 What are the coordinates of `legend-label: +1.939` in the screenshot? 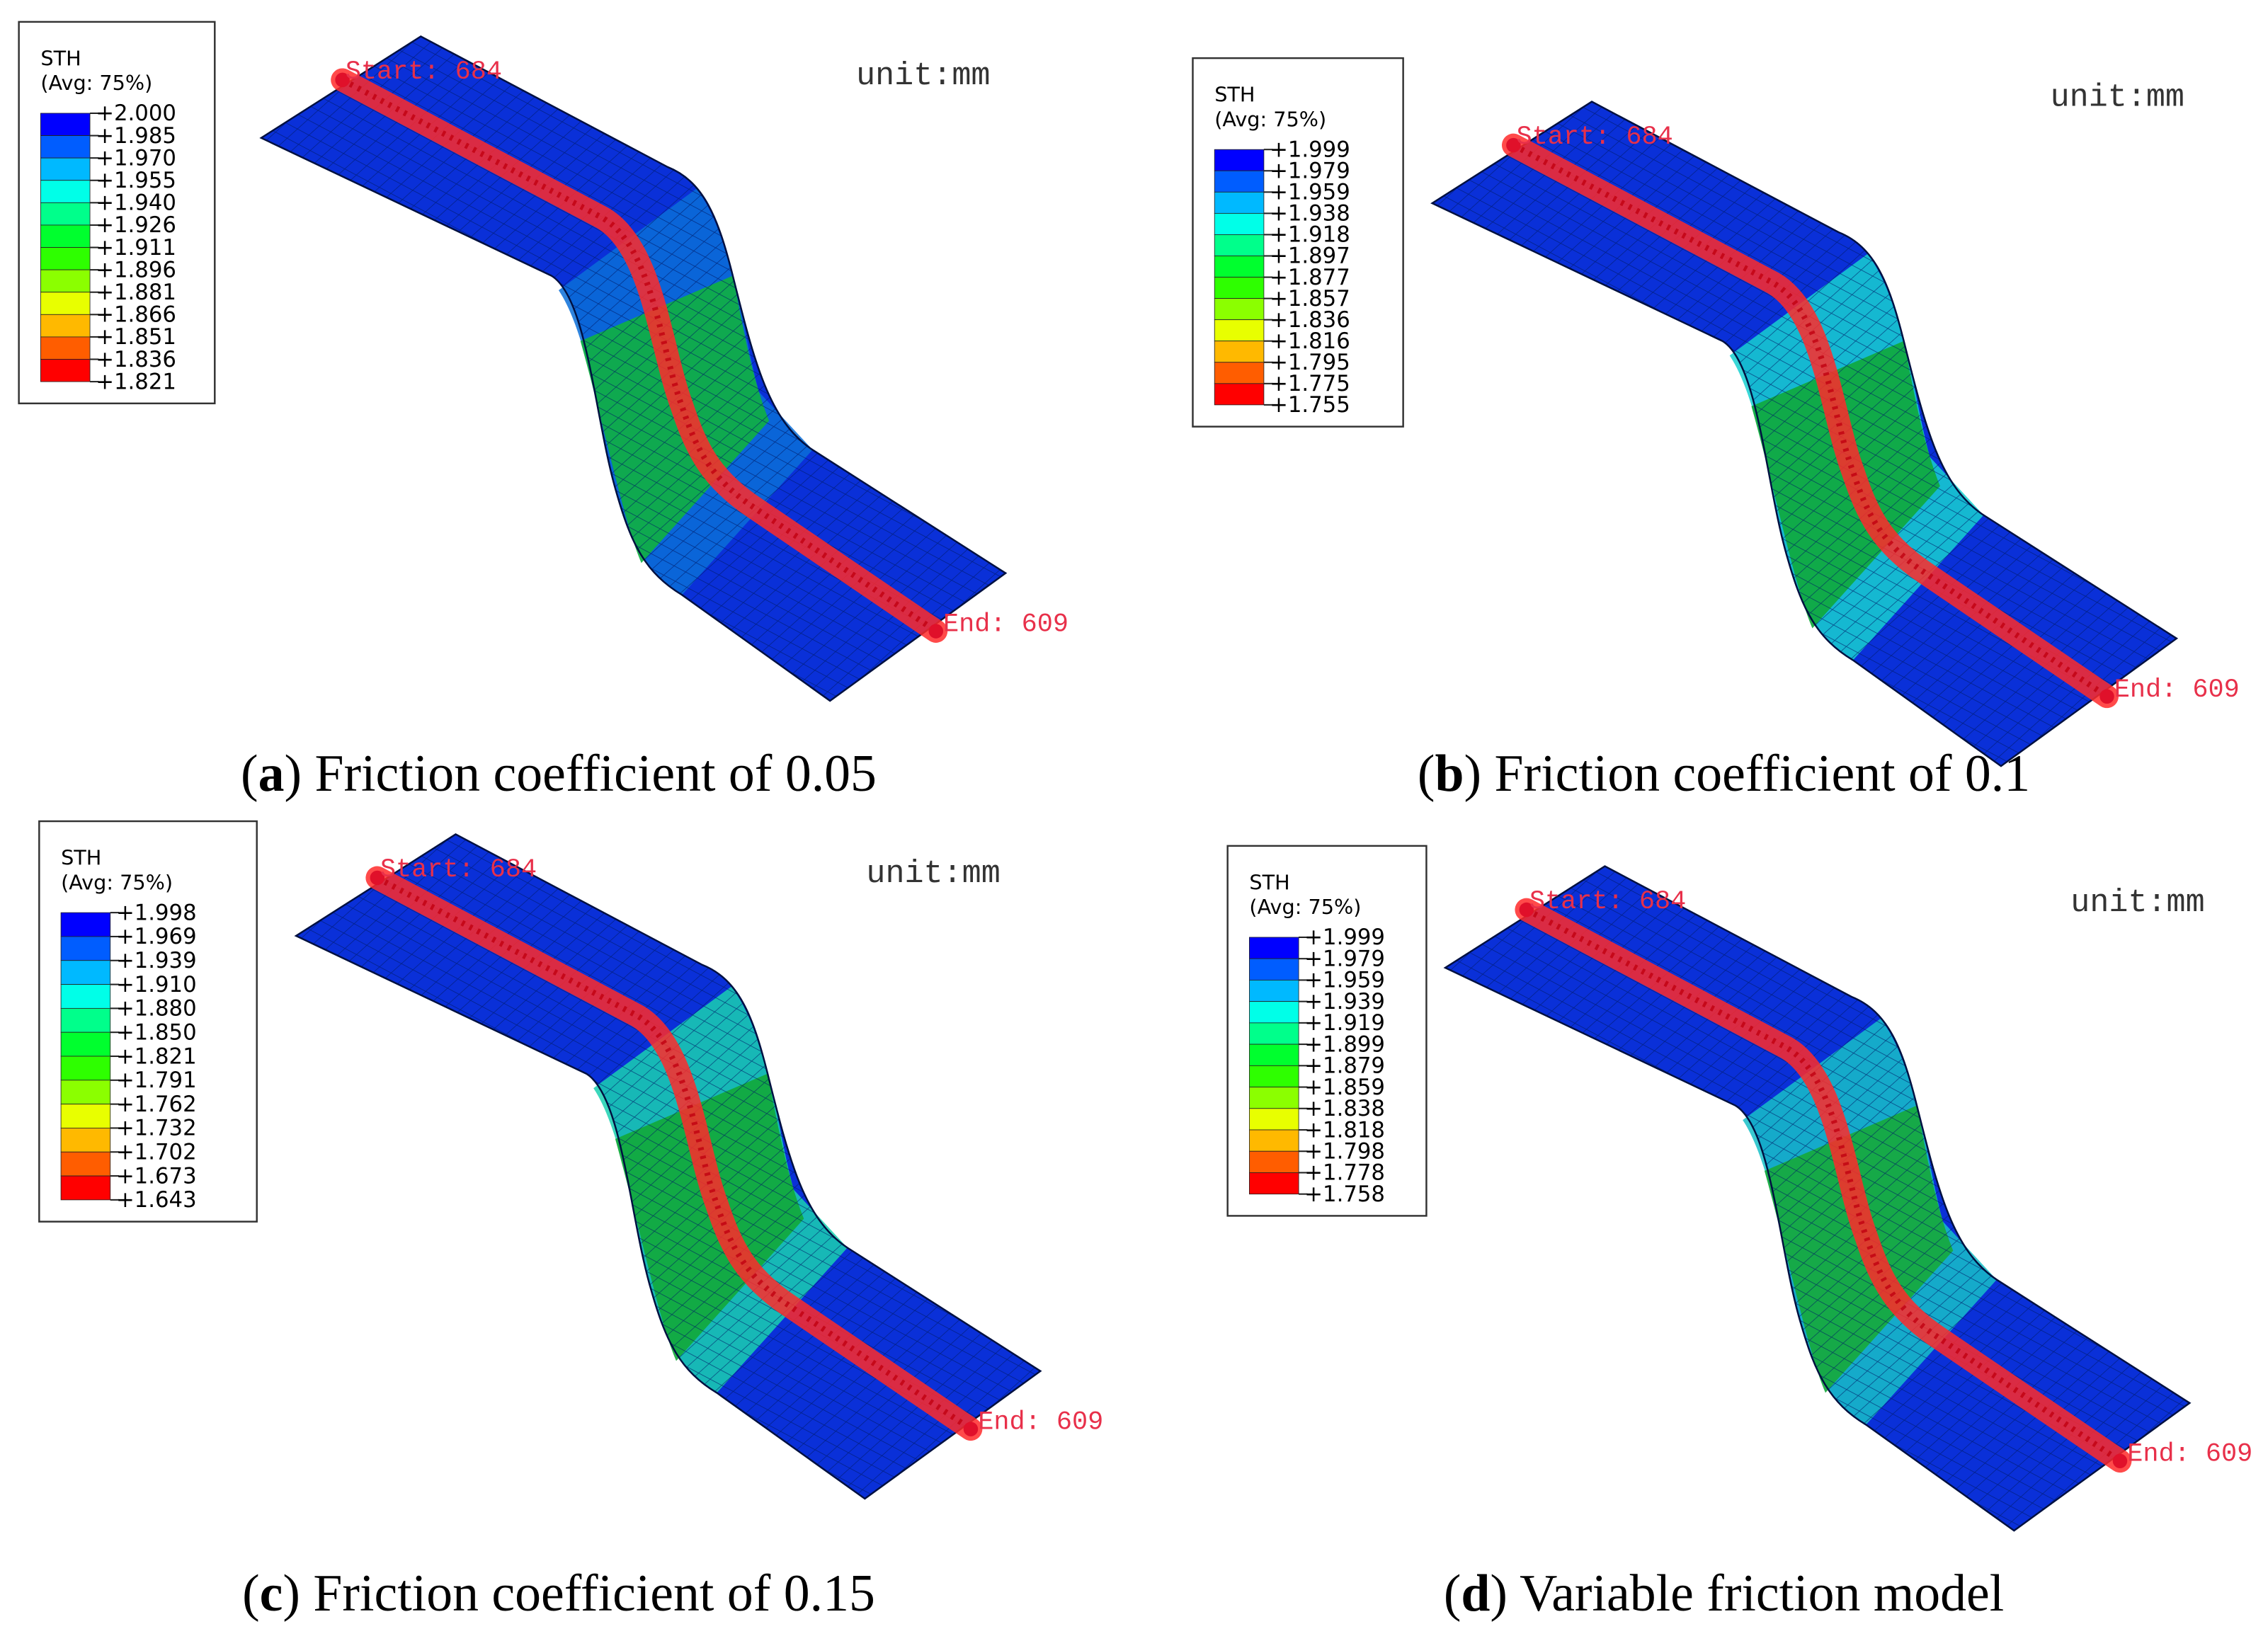 It's located at (156, 960).